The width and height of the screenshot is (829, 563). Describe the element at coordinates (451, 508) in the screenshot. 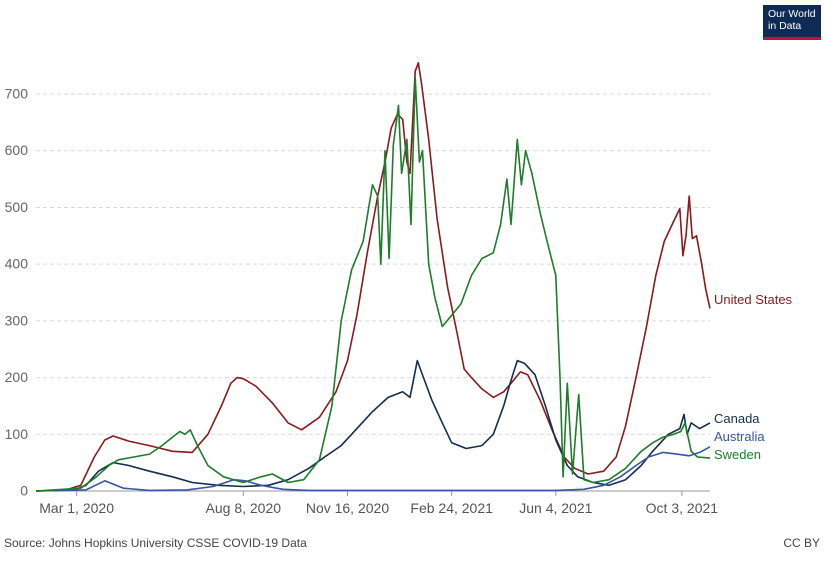

I see `x-tick-label-3: Feb 24, 2021` at that location.